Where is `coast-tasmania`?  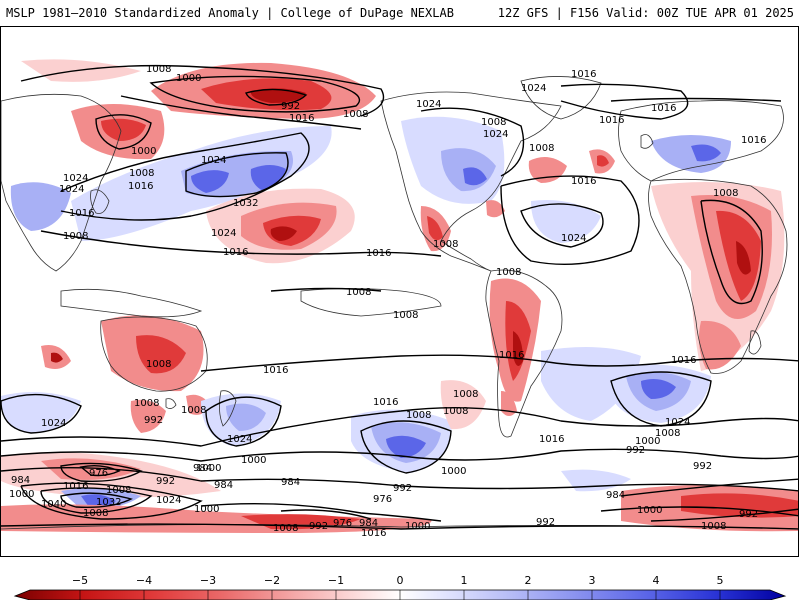 coast-tasmania is located at coordinates (171, 403).